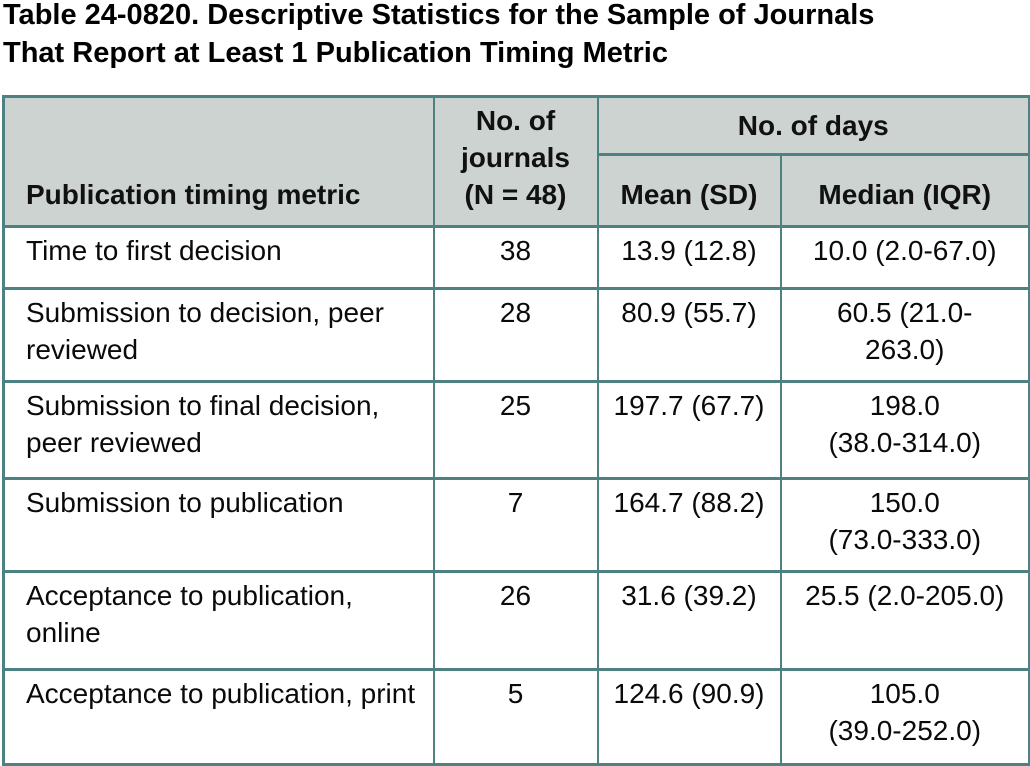 This screenshot has width=1030, height=766. Describe the element at coordinates (904, 525) in the screenshot. I see `median-cell: 150.0 (73.0-333.0)` at that location.